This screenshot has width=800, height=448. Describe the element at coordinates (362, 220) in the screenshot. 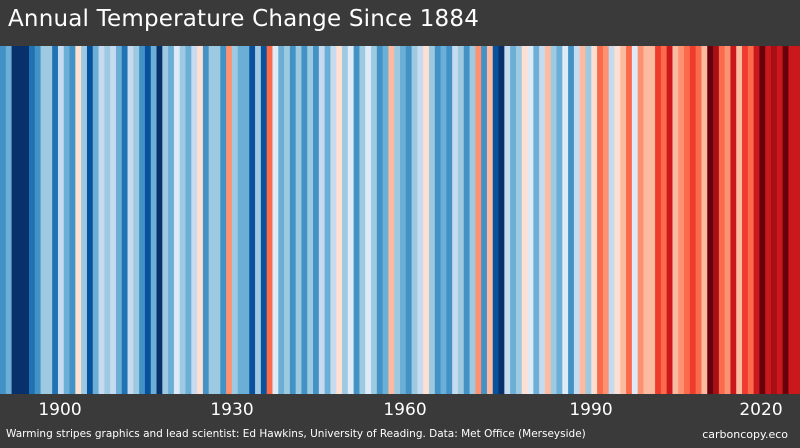

I see `stripe-1946` at that location.